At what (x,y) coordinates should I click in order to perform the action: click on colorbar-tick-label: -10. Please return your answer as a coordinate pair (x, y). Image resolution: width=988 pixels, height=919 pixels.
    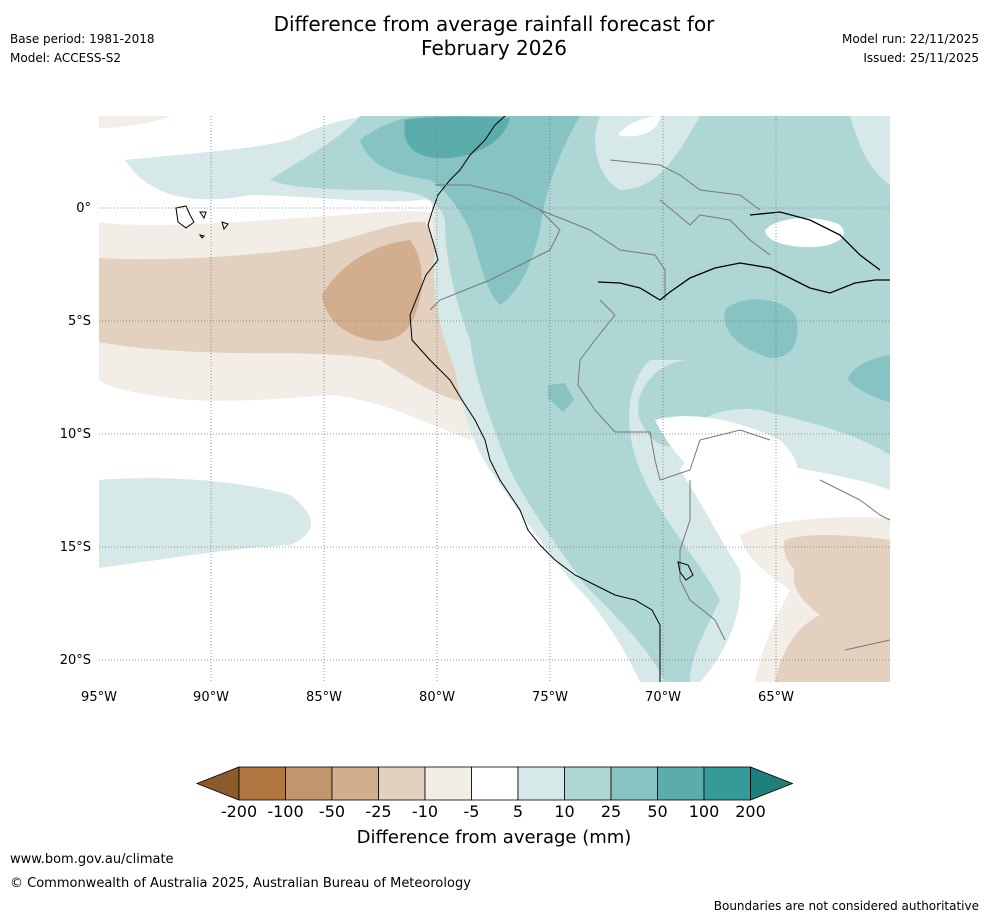
    Looking at the image, I should click on (425, 811).